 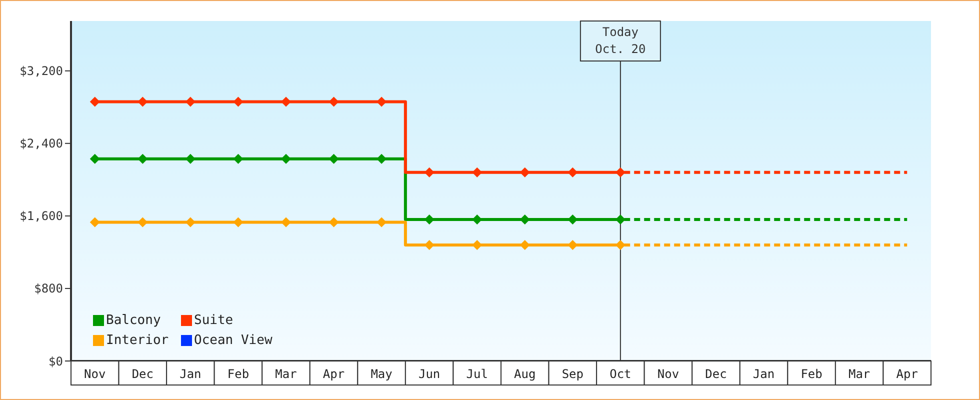 I want to click on y-tick-label: $800, so click(x=48, y=289).